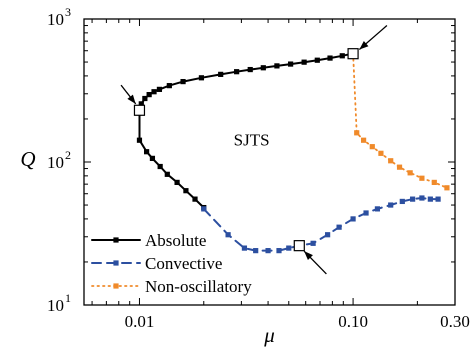  I want to click on legend-item-convective: Convective, so click(156, 263).